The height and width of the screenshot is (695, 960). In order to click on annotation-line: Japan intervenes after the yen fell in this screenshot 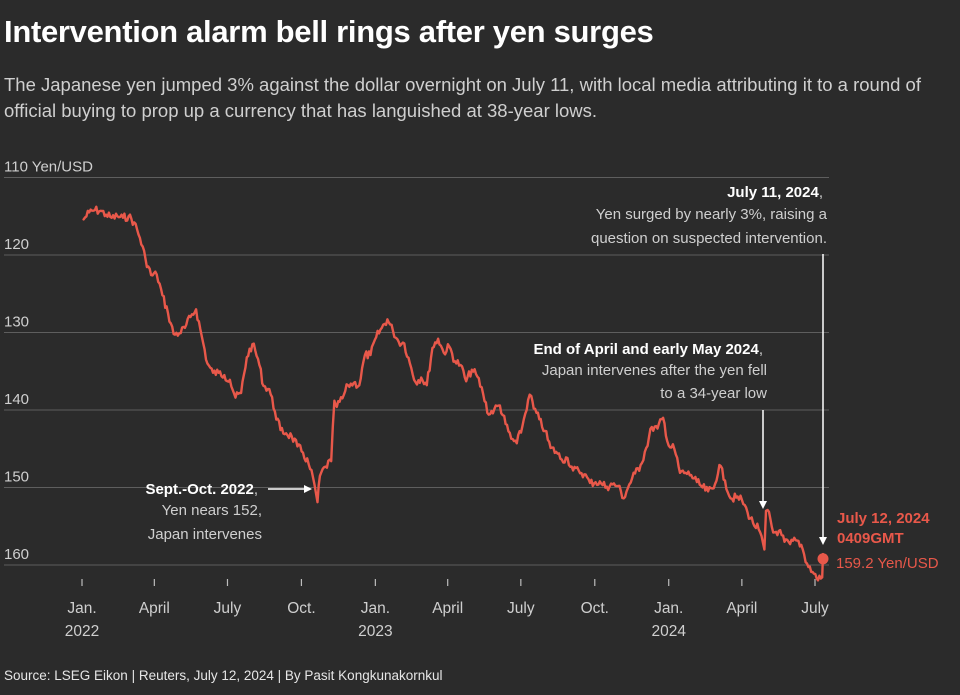, I will do `click(654, 370)`.